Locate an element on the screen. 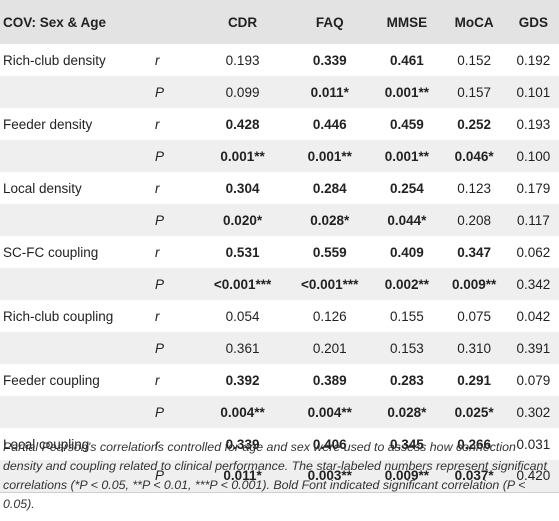 This screenshot has height=521, width=559. table-row: P 0.001** 0.001** 0.001** 0.046* 0.100 is located at coordinates (279, 156).